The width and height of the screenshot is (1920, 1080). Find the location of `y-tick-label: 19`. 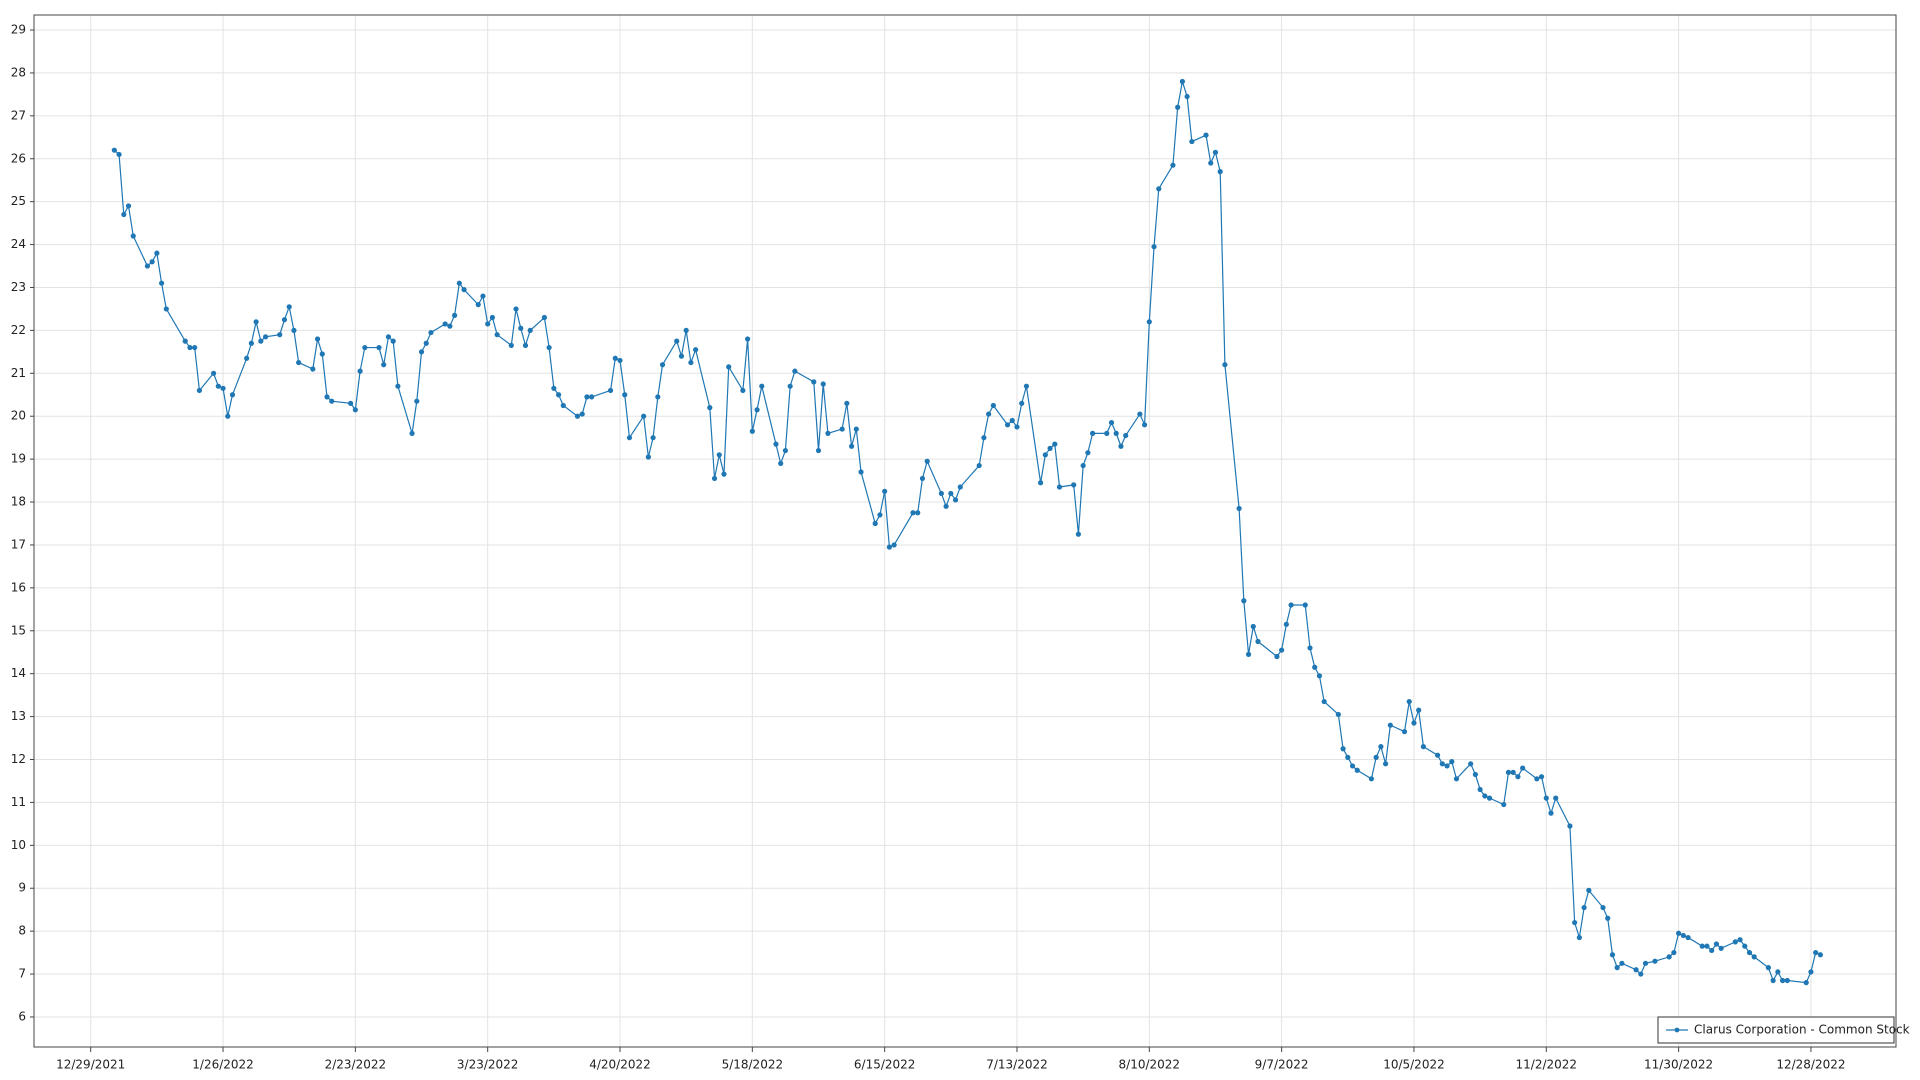

y-tick-label: 19 is located at coordinates (18, 459).